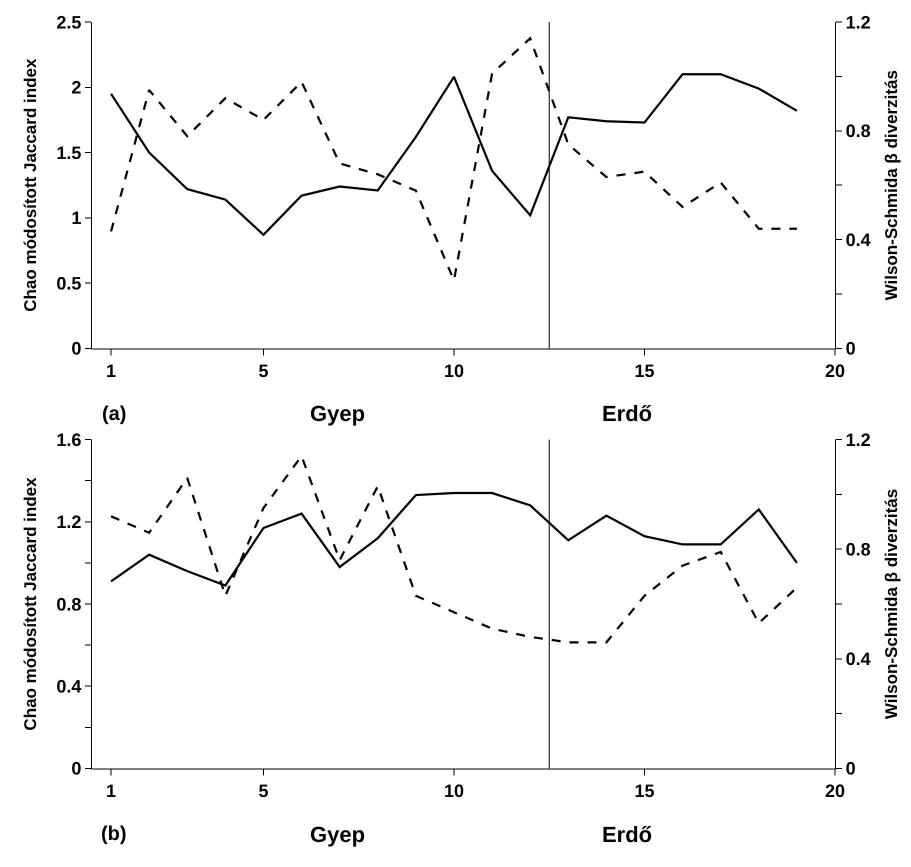 This screenshot has width=911, height=867. Describe the element at coordinates (114, 834) in the screenshot. I see `text: (b)` at that location.